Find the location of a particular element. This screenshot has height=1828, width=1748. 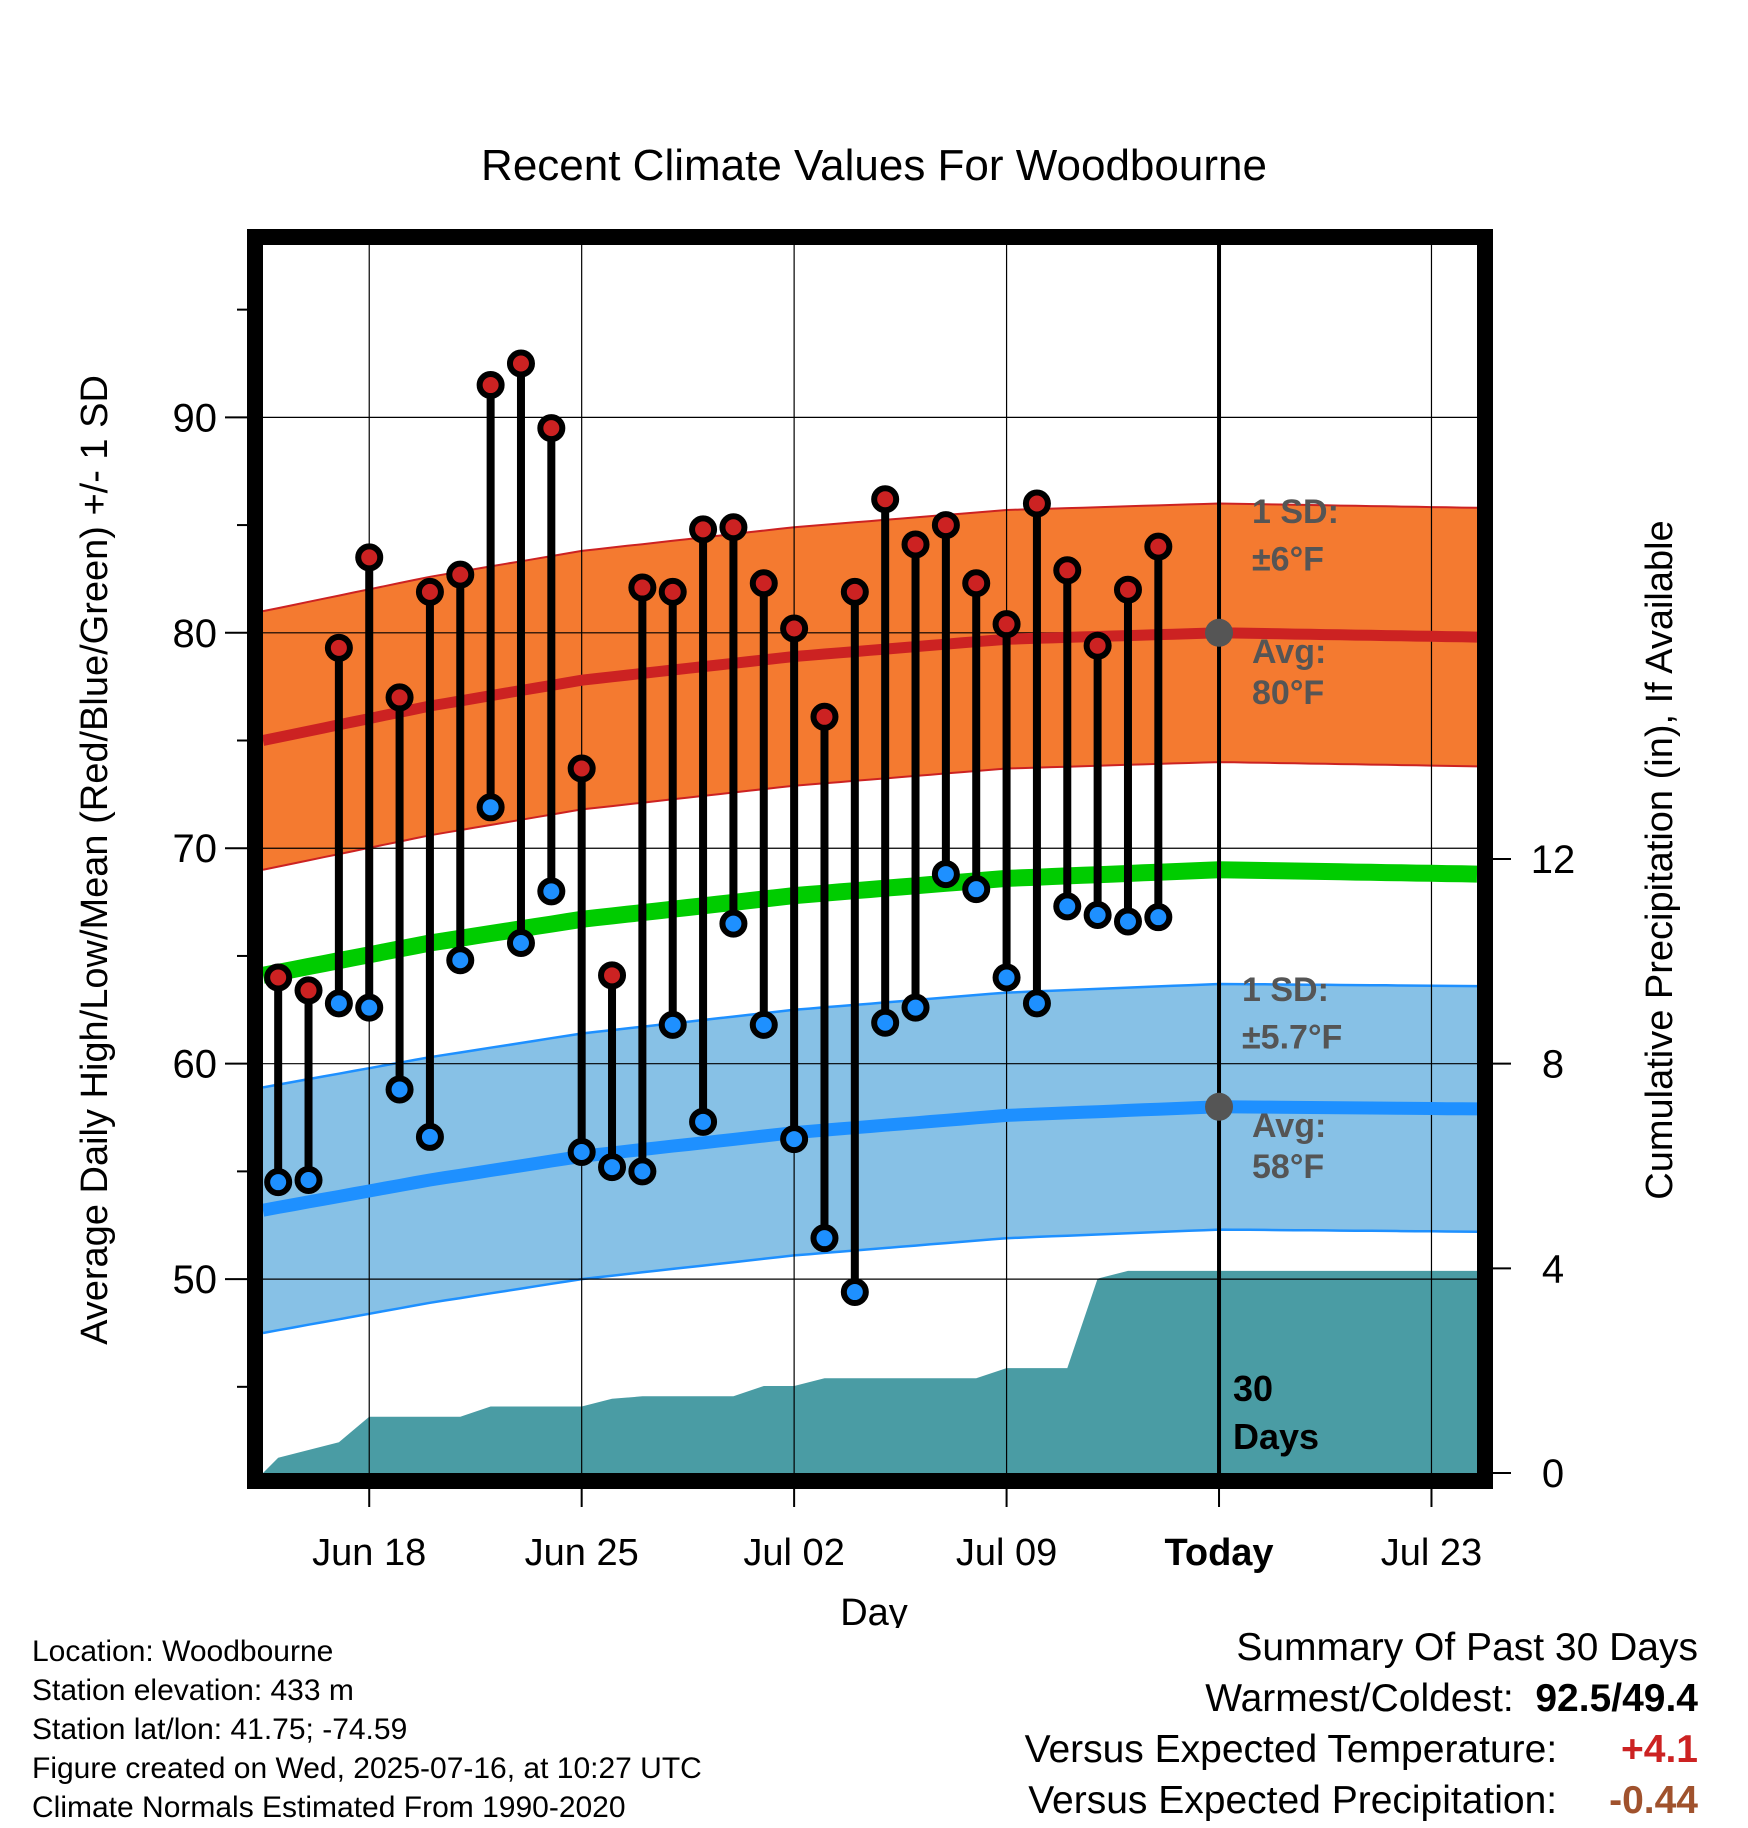

normals-text: Climate Normals Estimated From 1990-2020 is located at coordinates (329, 1807).